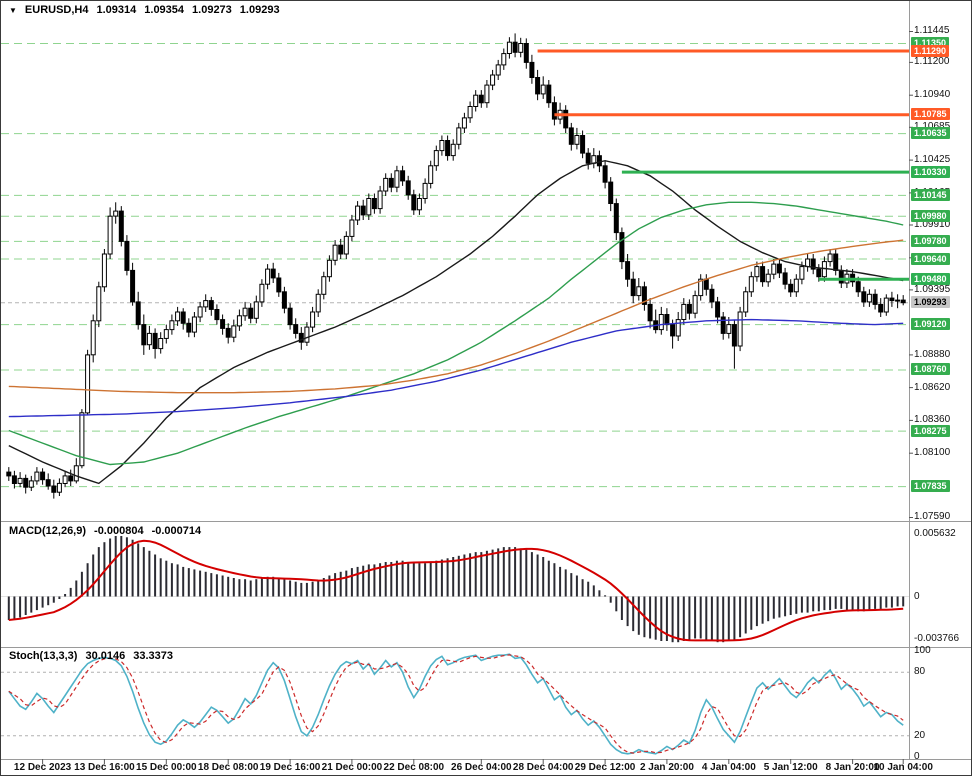 The height and width of the screenshot is (776, 972). I want to click on time-axis-label: 2 Jan 20:00, so click(666, 767).